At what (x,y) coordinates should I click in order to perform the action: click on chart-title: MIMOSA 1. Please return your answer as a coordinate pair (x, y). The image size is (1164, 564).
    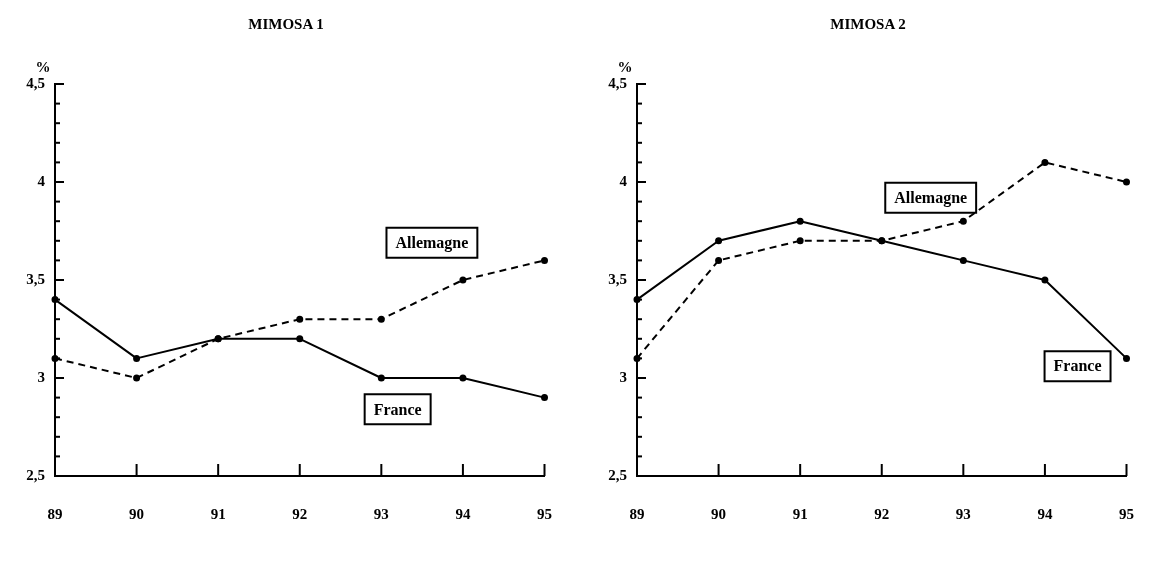
    Looking at the image, I should click on (286, 23).